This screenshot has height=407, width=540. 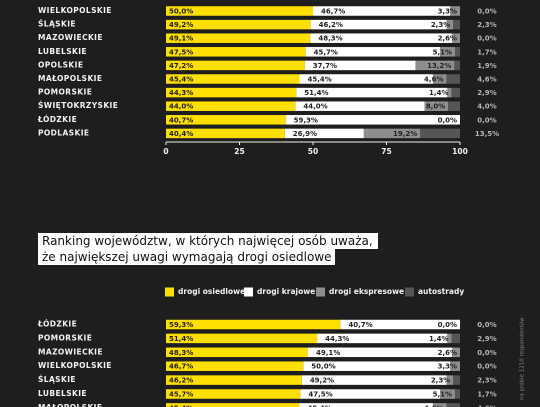 I want to click on x-tick-label: 25, so click(x=239, y=151).